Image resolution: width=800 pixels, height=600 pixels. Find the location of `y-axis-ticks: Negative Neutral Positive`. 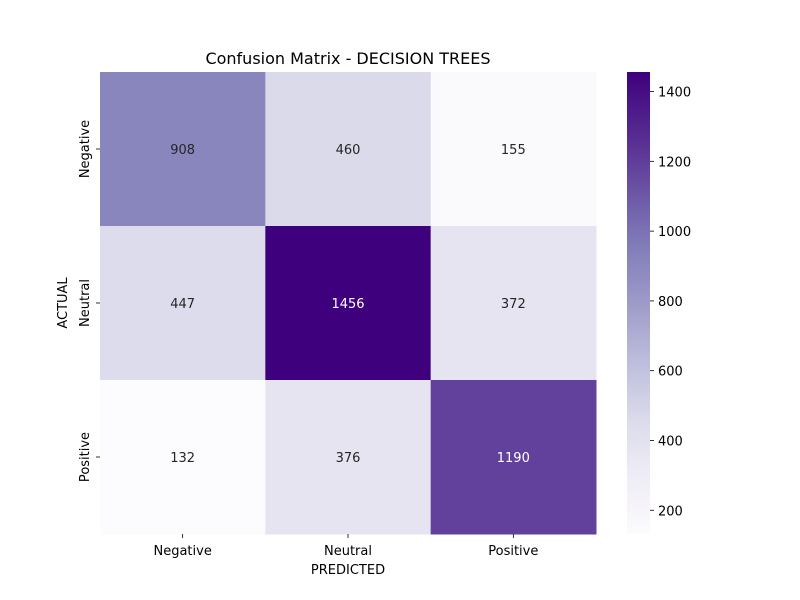

y-axis-ticks: Negative Neutral Positive is located at coordinates (89, 301).